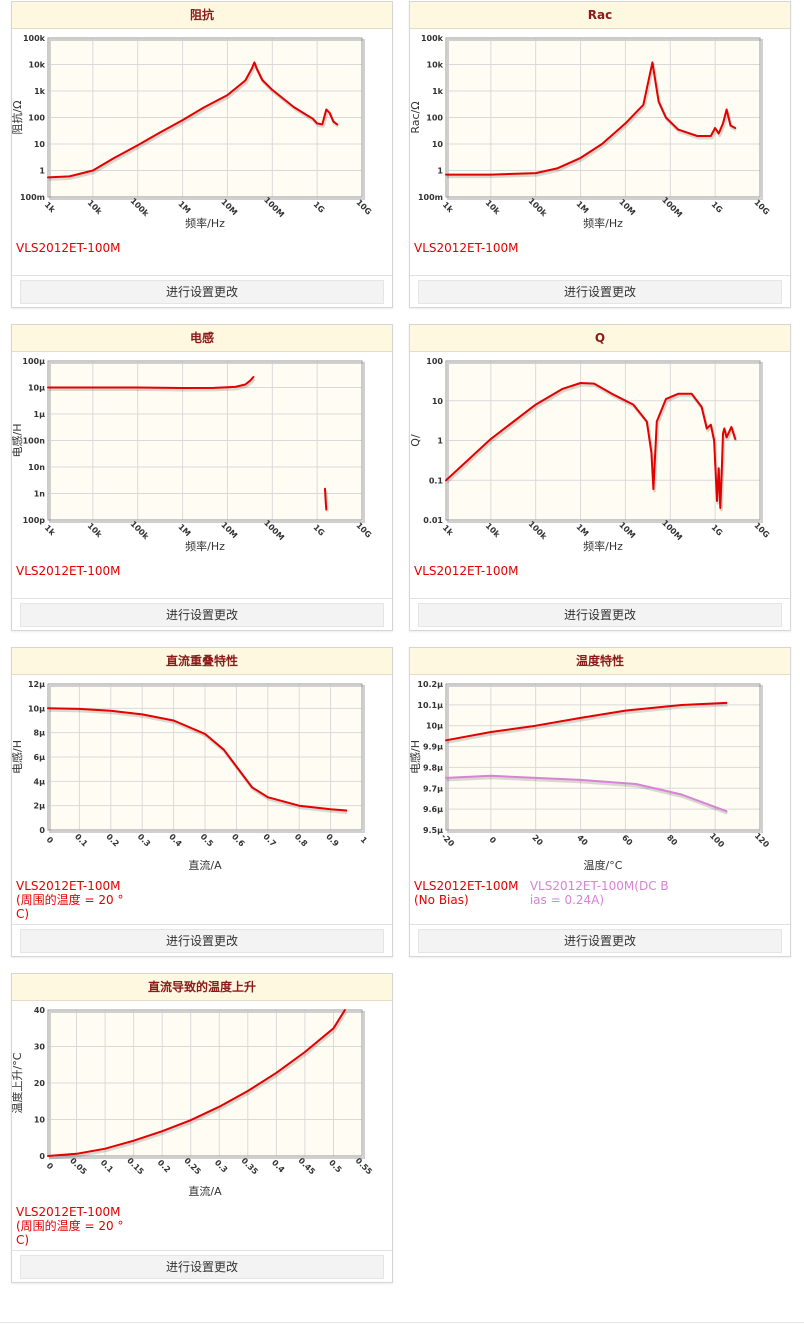 This screenshot has width=804, height=1324. Describe the element at coordinates (50, 1166) in the screenshot. I see `x-tick-label: 0` at that location.